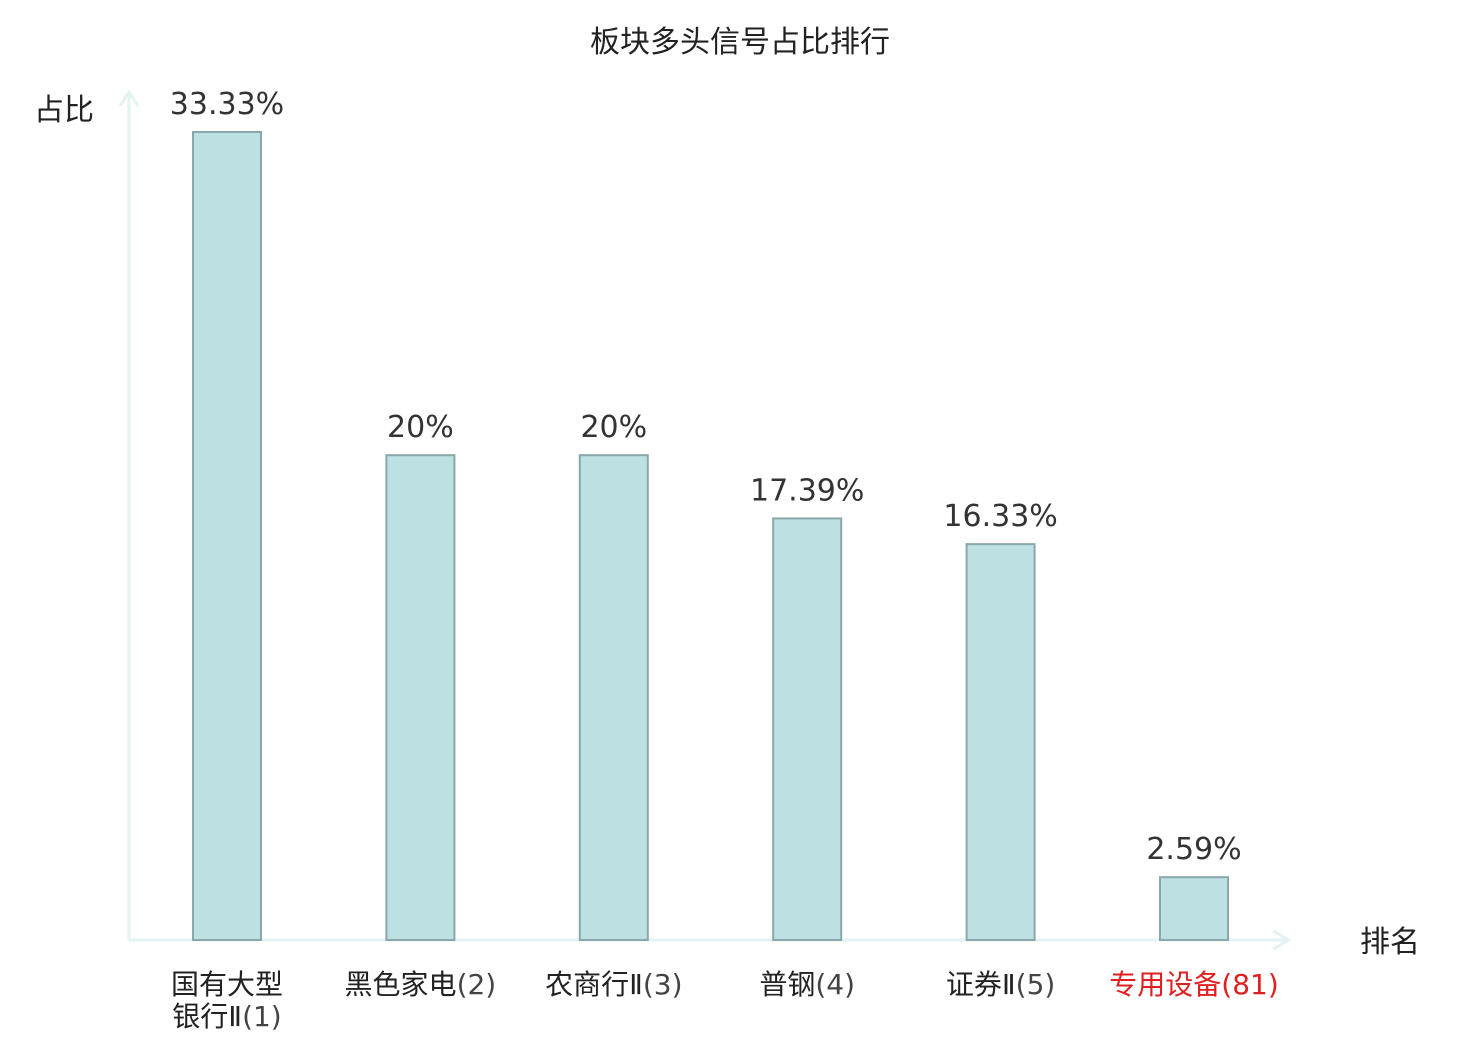 Image resolution: width=1480 pixels, height=1040 pixels. I want to click on category-name-line: 黑色家电, so click(401, 984).